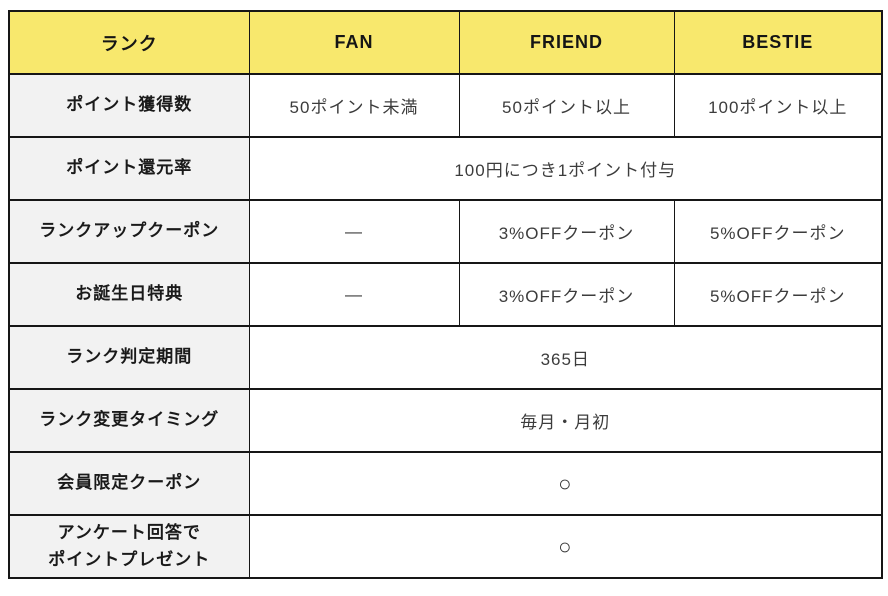 The image size is (888, 596). I want to click on cell-rank-period-all: 365日, so click(565, 357).